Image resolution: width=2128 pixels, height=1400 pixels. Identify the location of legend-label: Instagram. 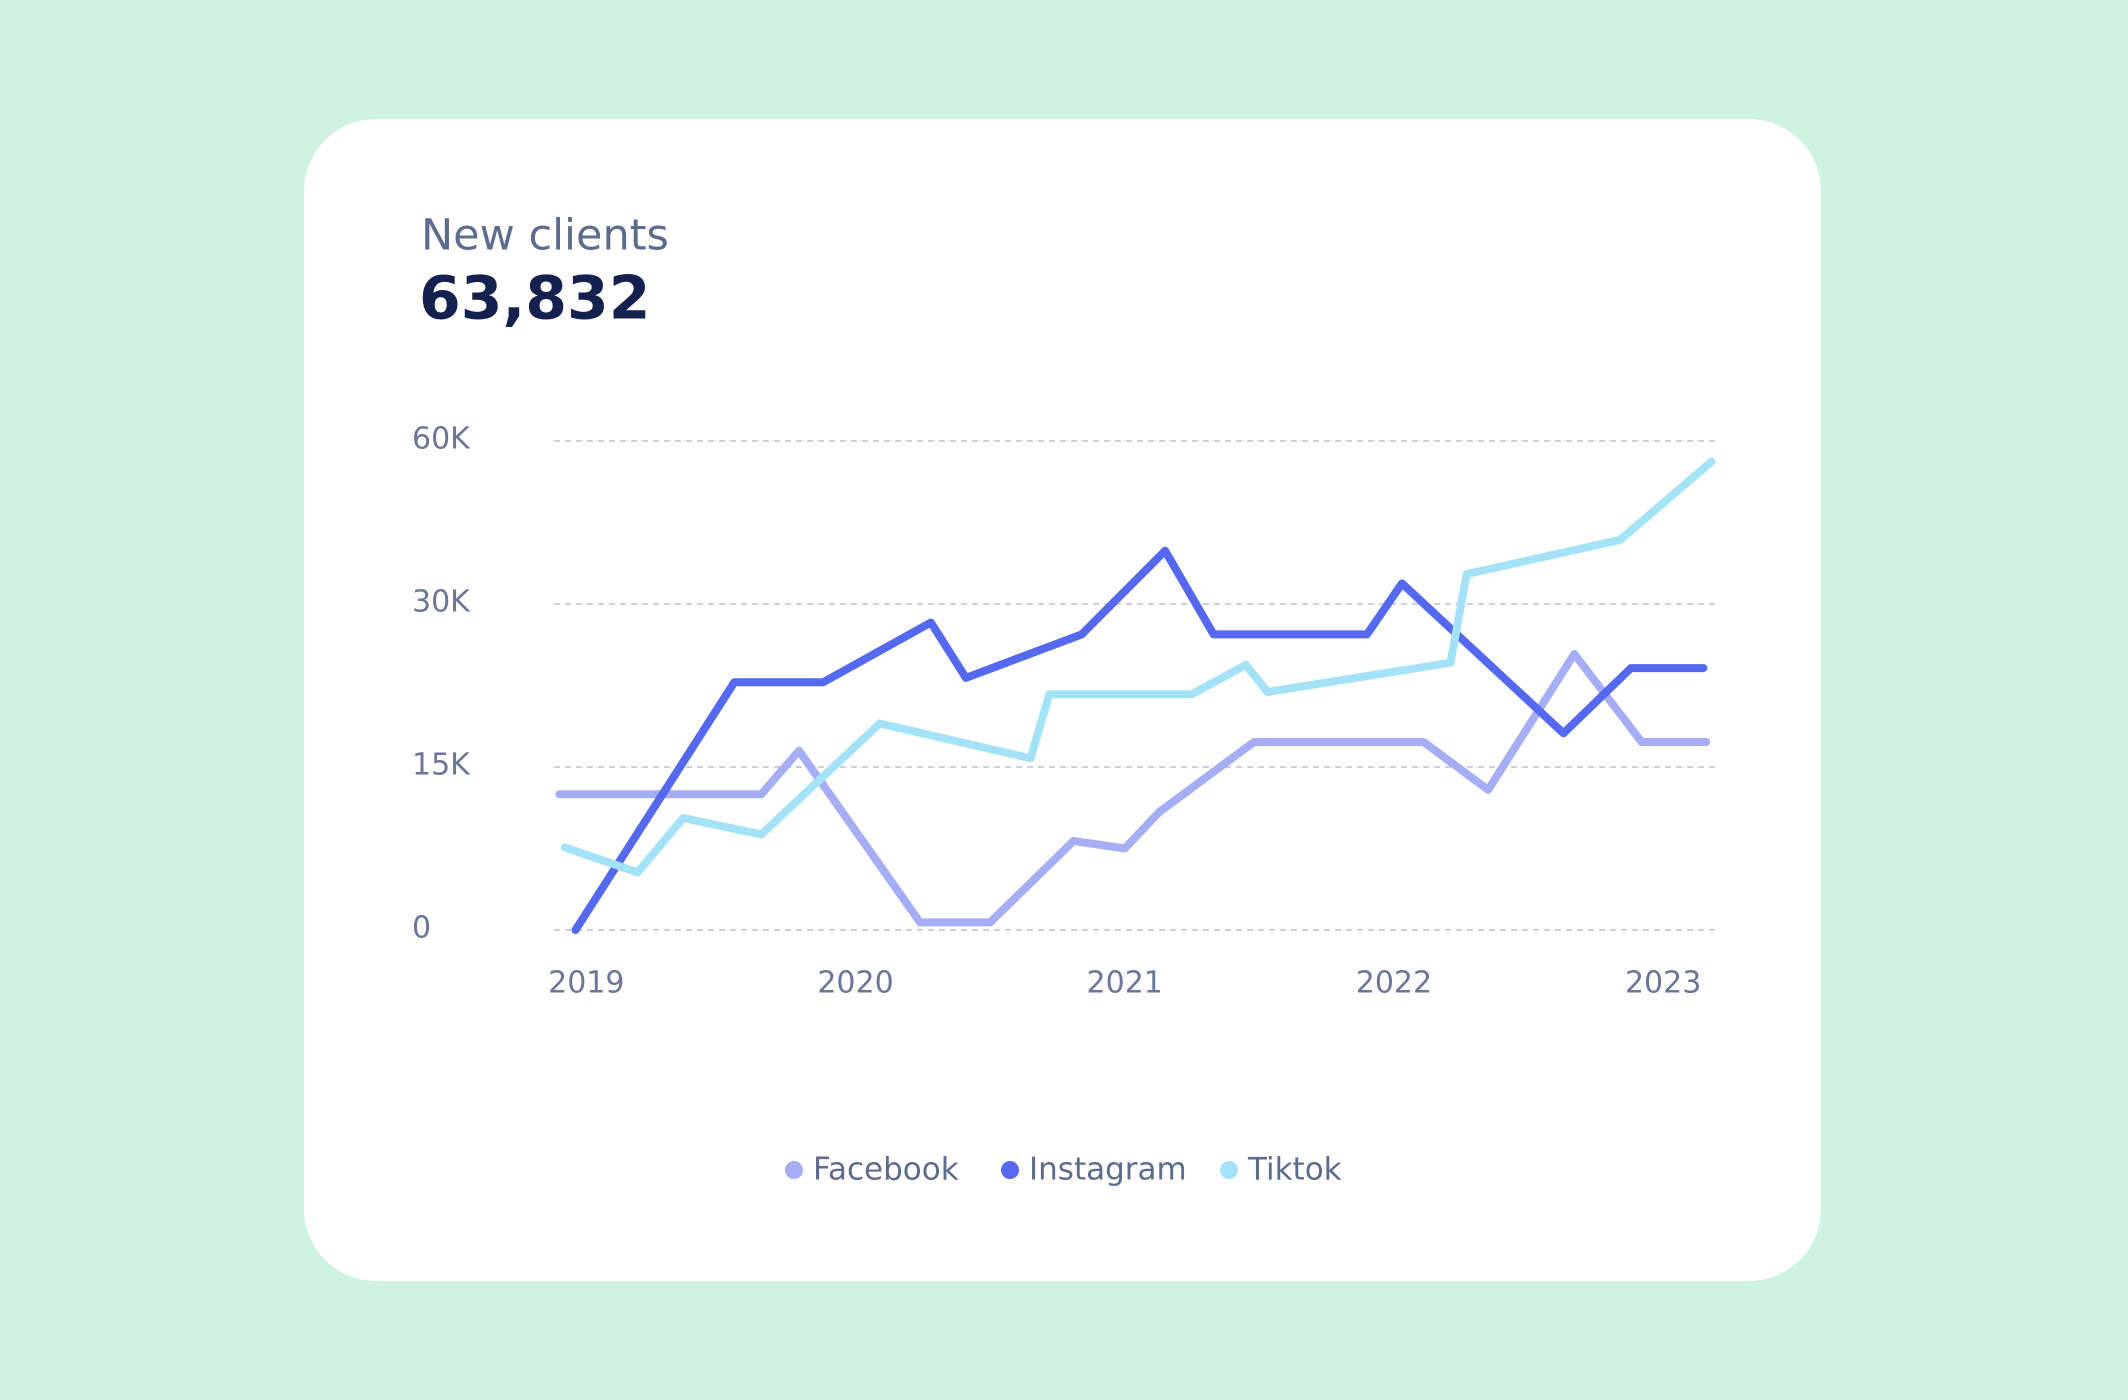
(1108, 1170).